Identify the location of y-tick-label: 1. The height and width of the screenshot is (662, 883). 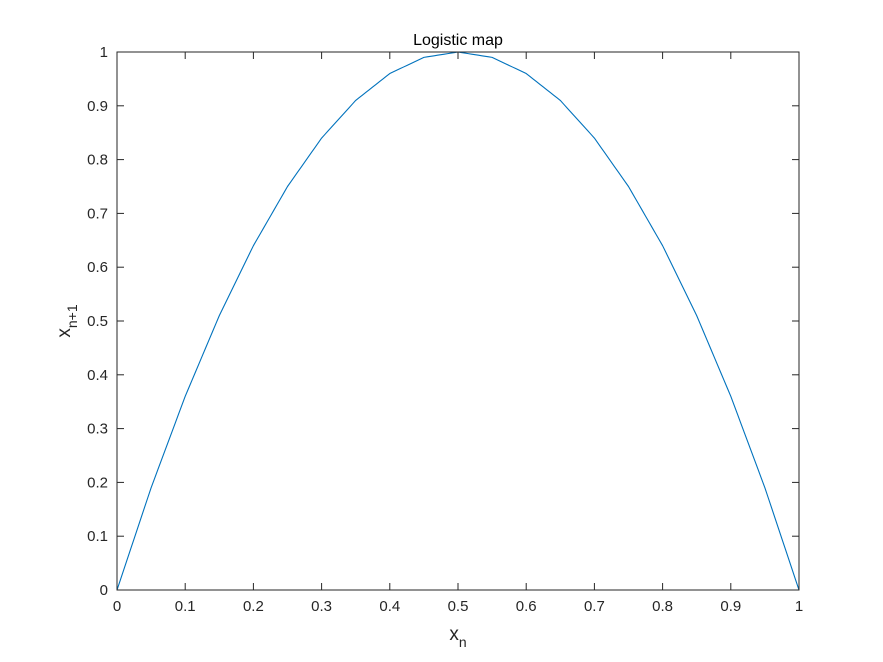
(104, 52).